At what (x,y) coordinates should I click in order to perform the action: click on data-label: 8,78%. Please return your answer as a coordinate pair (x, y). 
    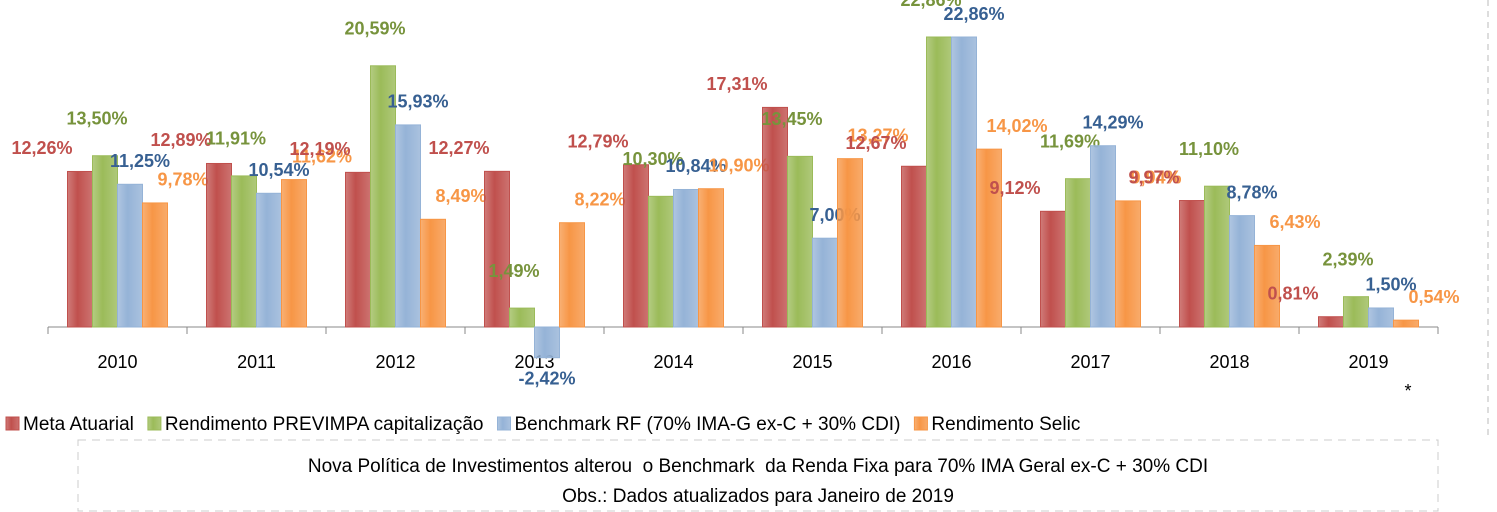
    Looking at the image, I should click on (1251, 192).